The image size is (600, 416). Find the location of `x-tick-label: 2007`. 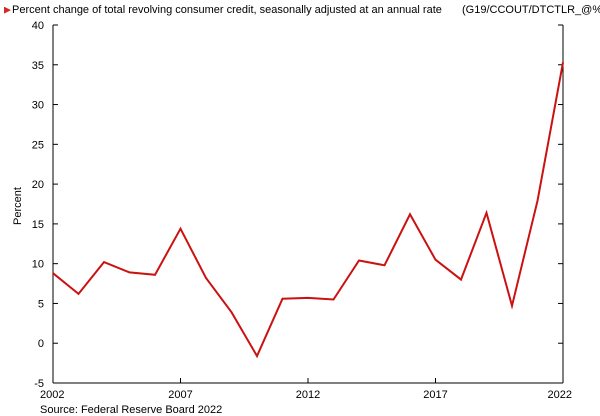

x-tick-label: 2007 is located at coordinates (180, 395).